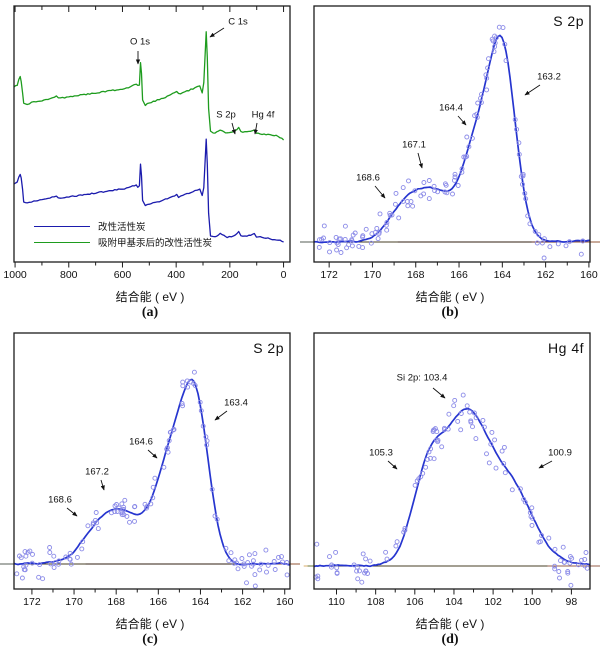 The height and width of the screenshot is (655, 600). What do you see at coordinates (285, 602) in the screenshot?
I see `x-tick-label: 160` at bounding box center [285, 602].